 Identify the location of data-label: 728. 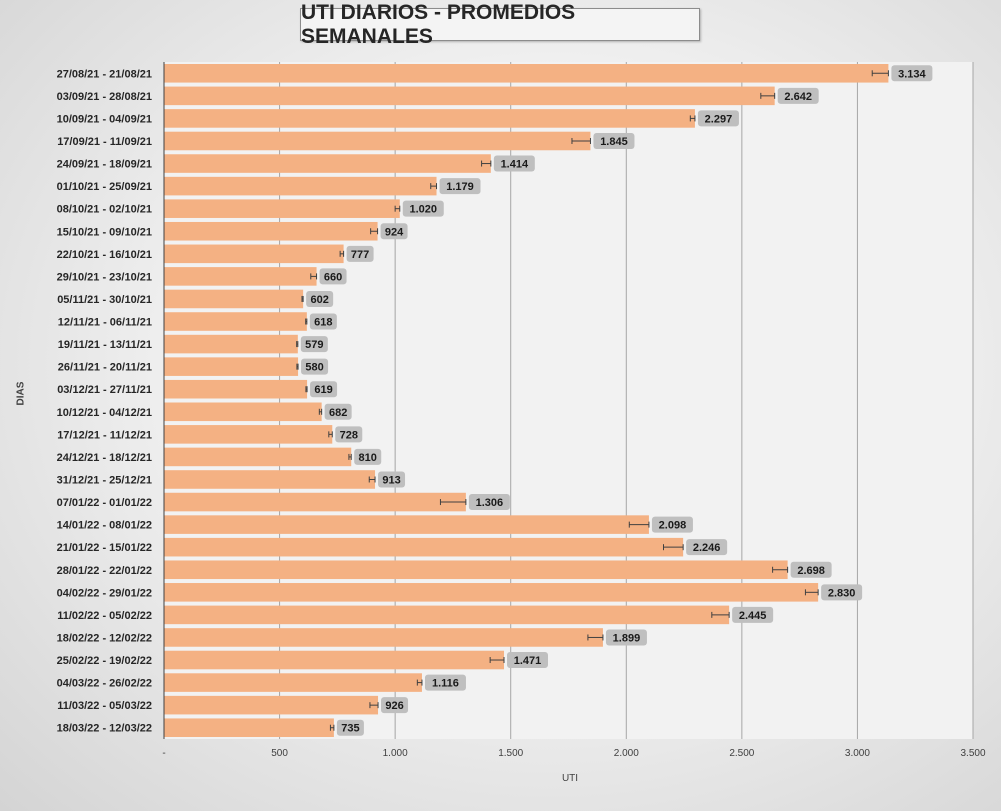
(349, 435).